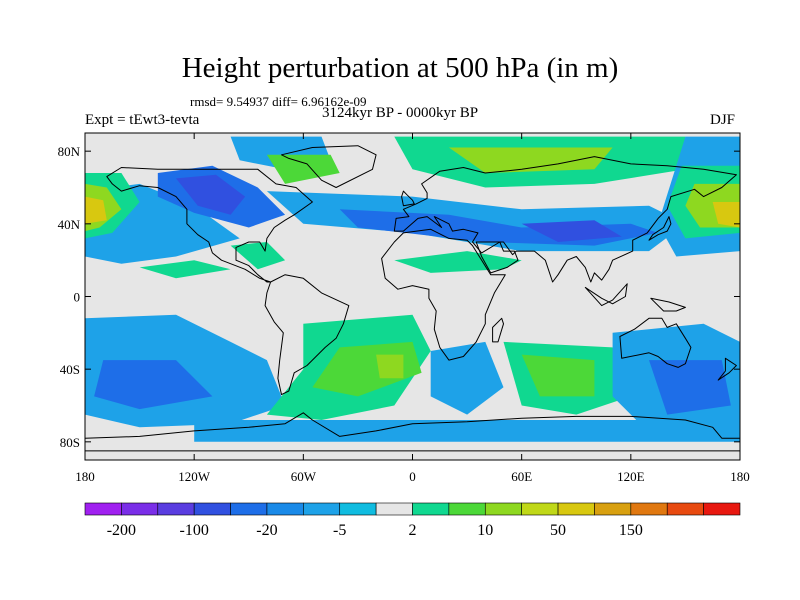 This screenshot has height=600, width=800. I want to click on coastline-madagascar, so click(498, 330).